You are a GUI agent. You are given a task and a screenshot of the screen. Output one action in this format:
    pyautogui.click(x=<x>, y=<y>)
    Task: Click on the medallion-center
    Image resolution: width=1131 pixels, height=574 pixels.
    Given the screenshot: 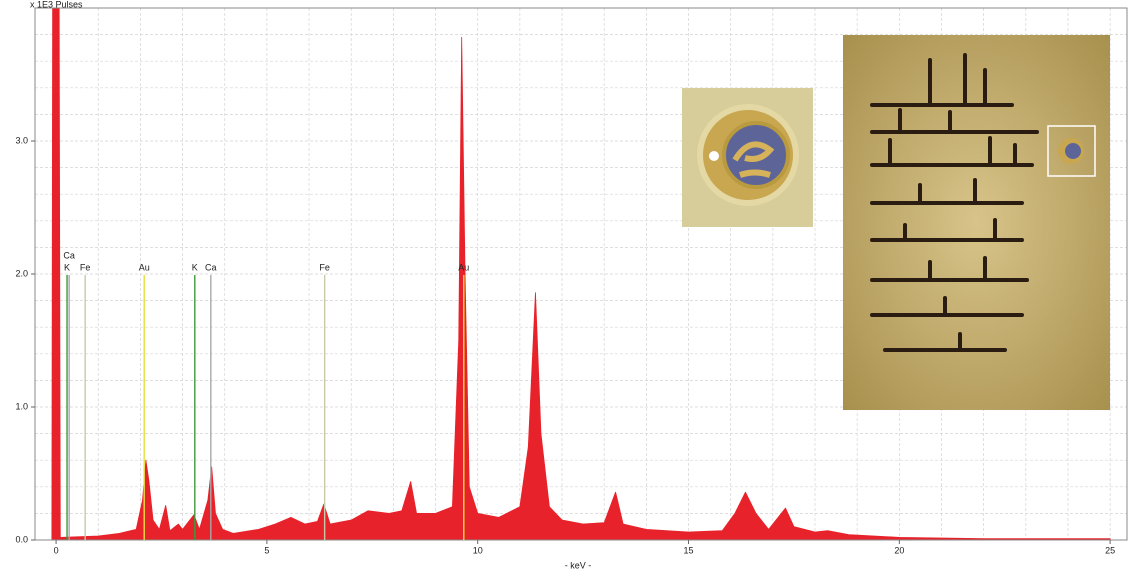 What is the action you would take?
    pyautogui.click(x=756, y=155)
    